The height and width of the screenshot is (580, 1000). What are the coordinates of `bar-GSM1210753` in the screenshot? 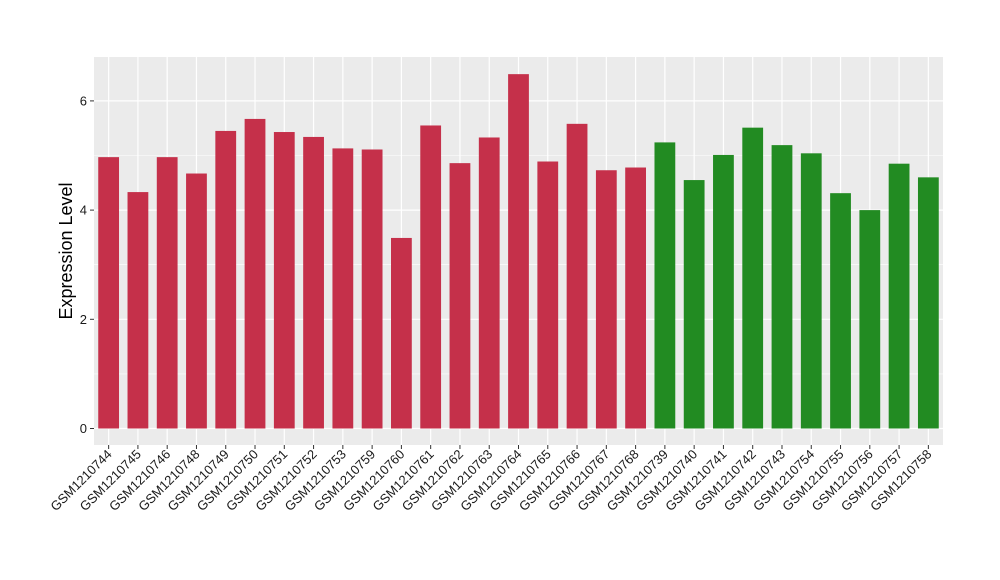 It's located at (343, 288).